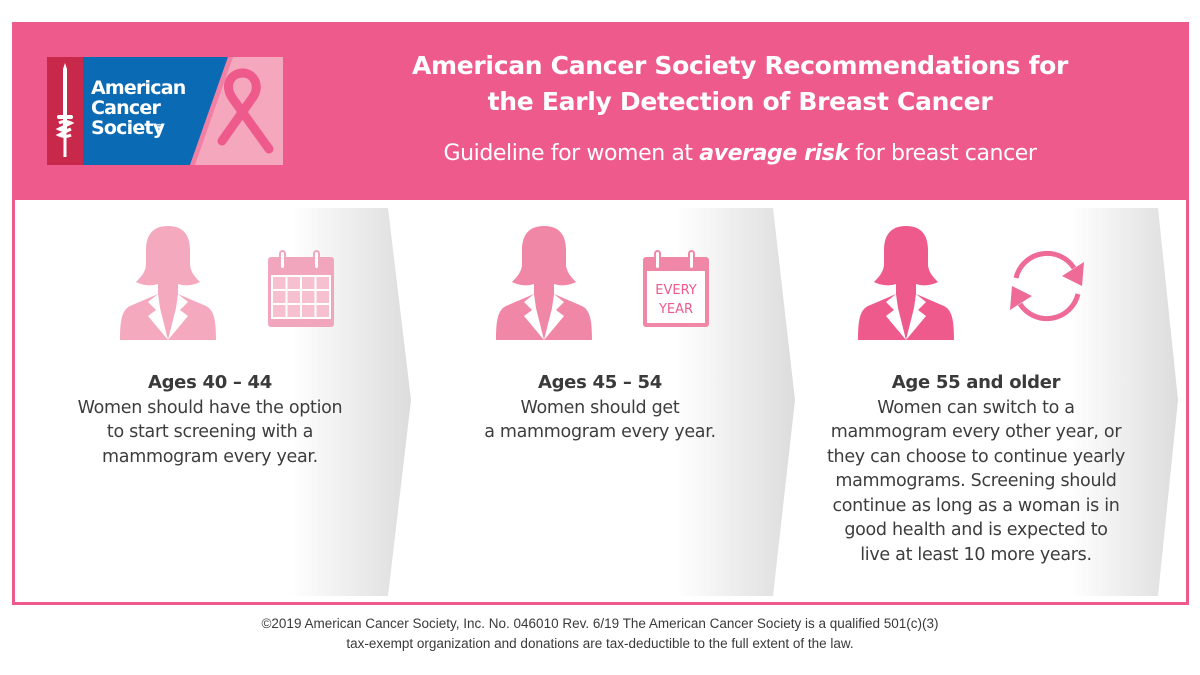 The image size is (1200, 675). What do you see at coordinates (301, 288) in the screenshot?
I see `calendar-icon` at bounding box center [301, 288].